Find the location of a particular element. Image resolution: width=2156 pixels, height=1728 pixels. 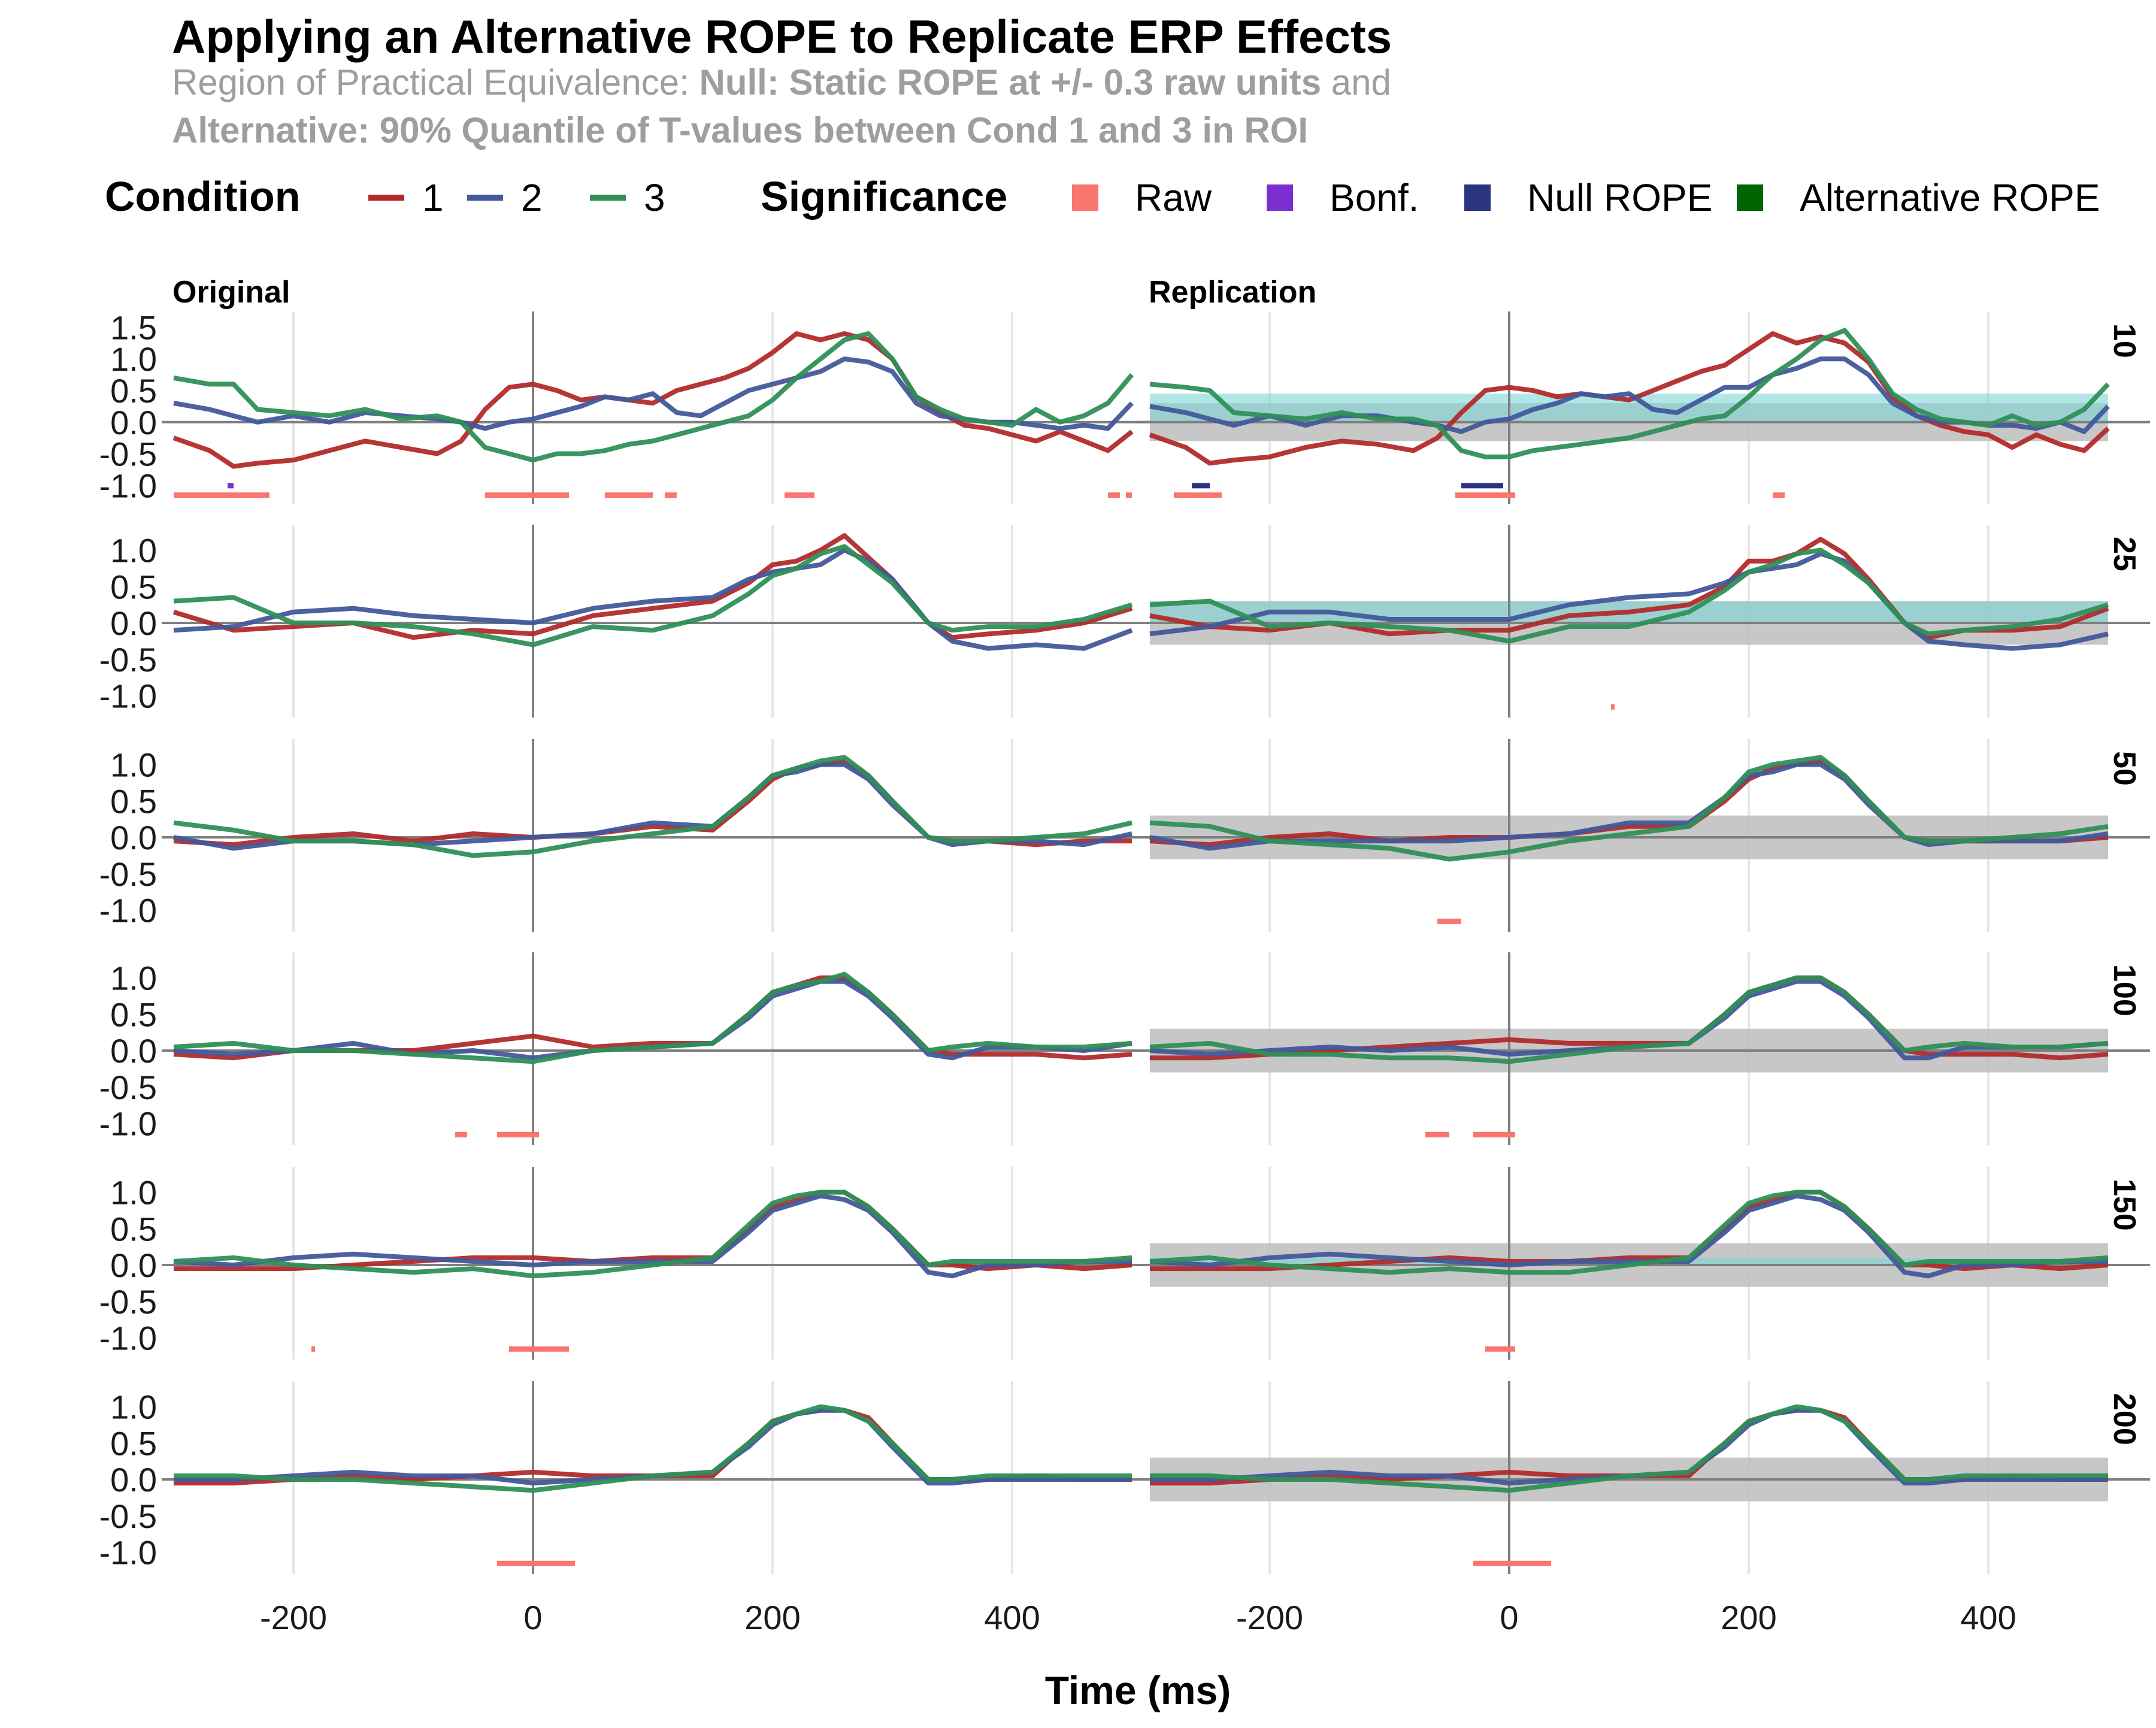

facet-row-label: 200 is located at coordinates (2124, 1419).